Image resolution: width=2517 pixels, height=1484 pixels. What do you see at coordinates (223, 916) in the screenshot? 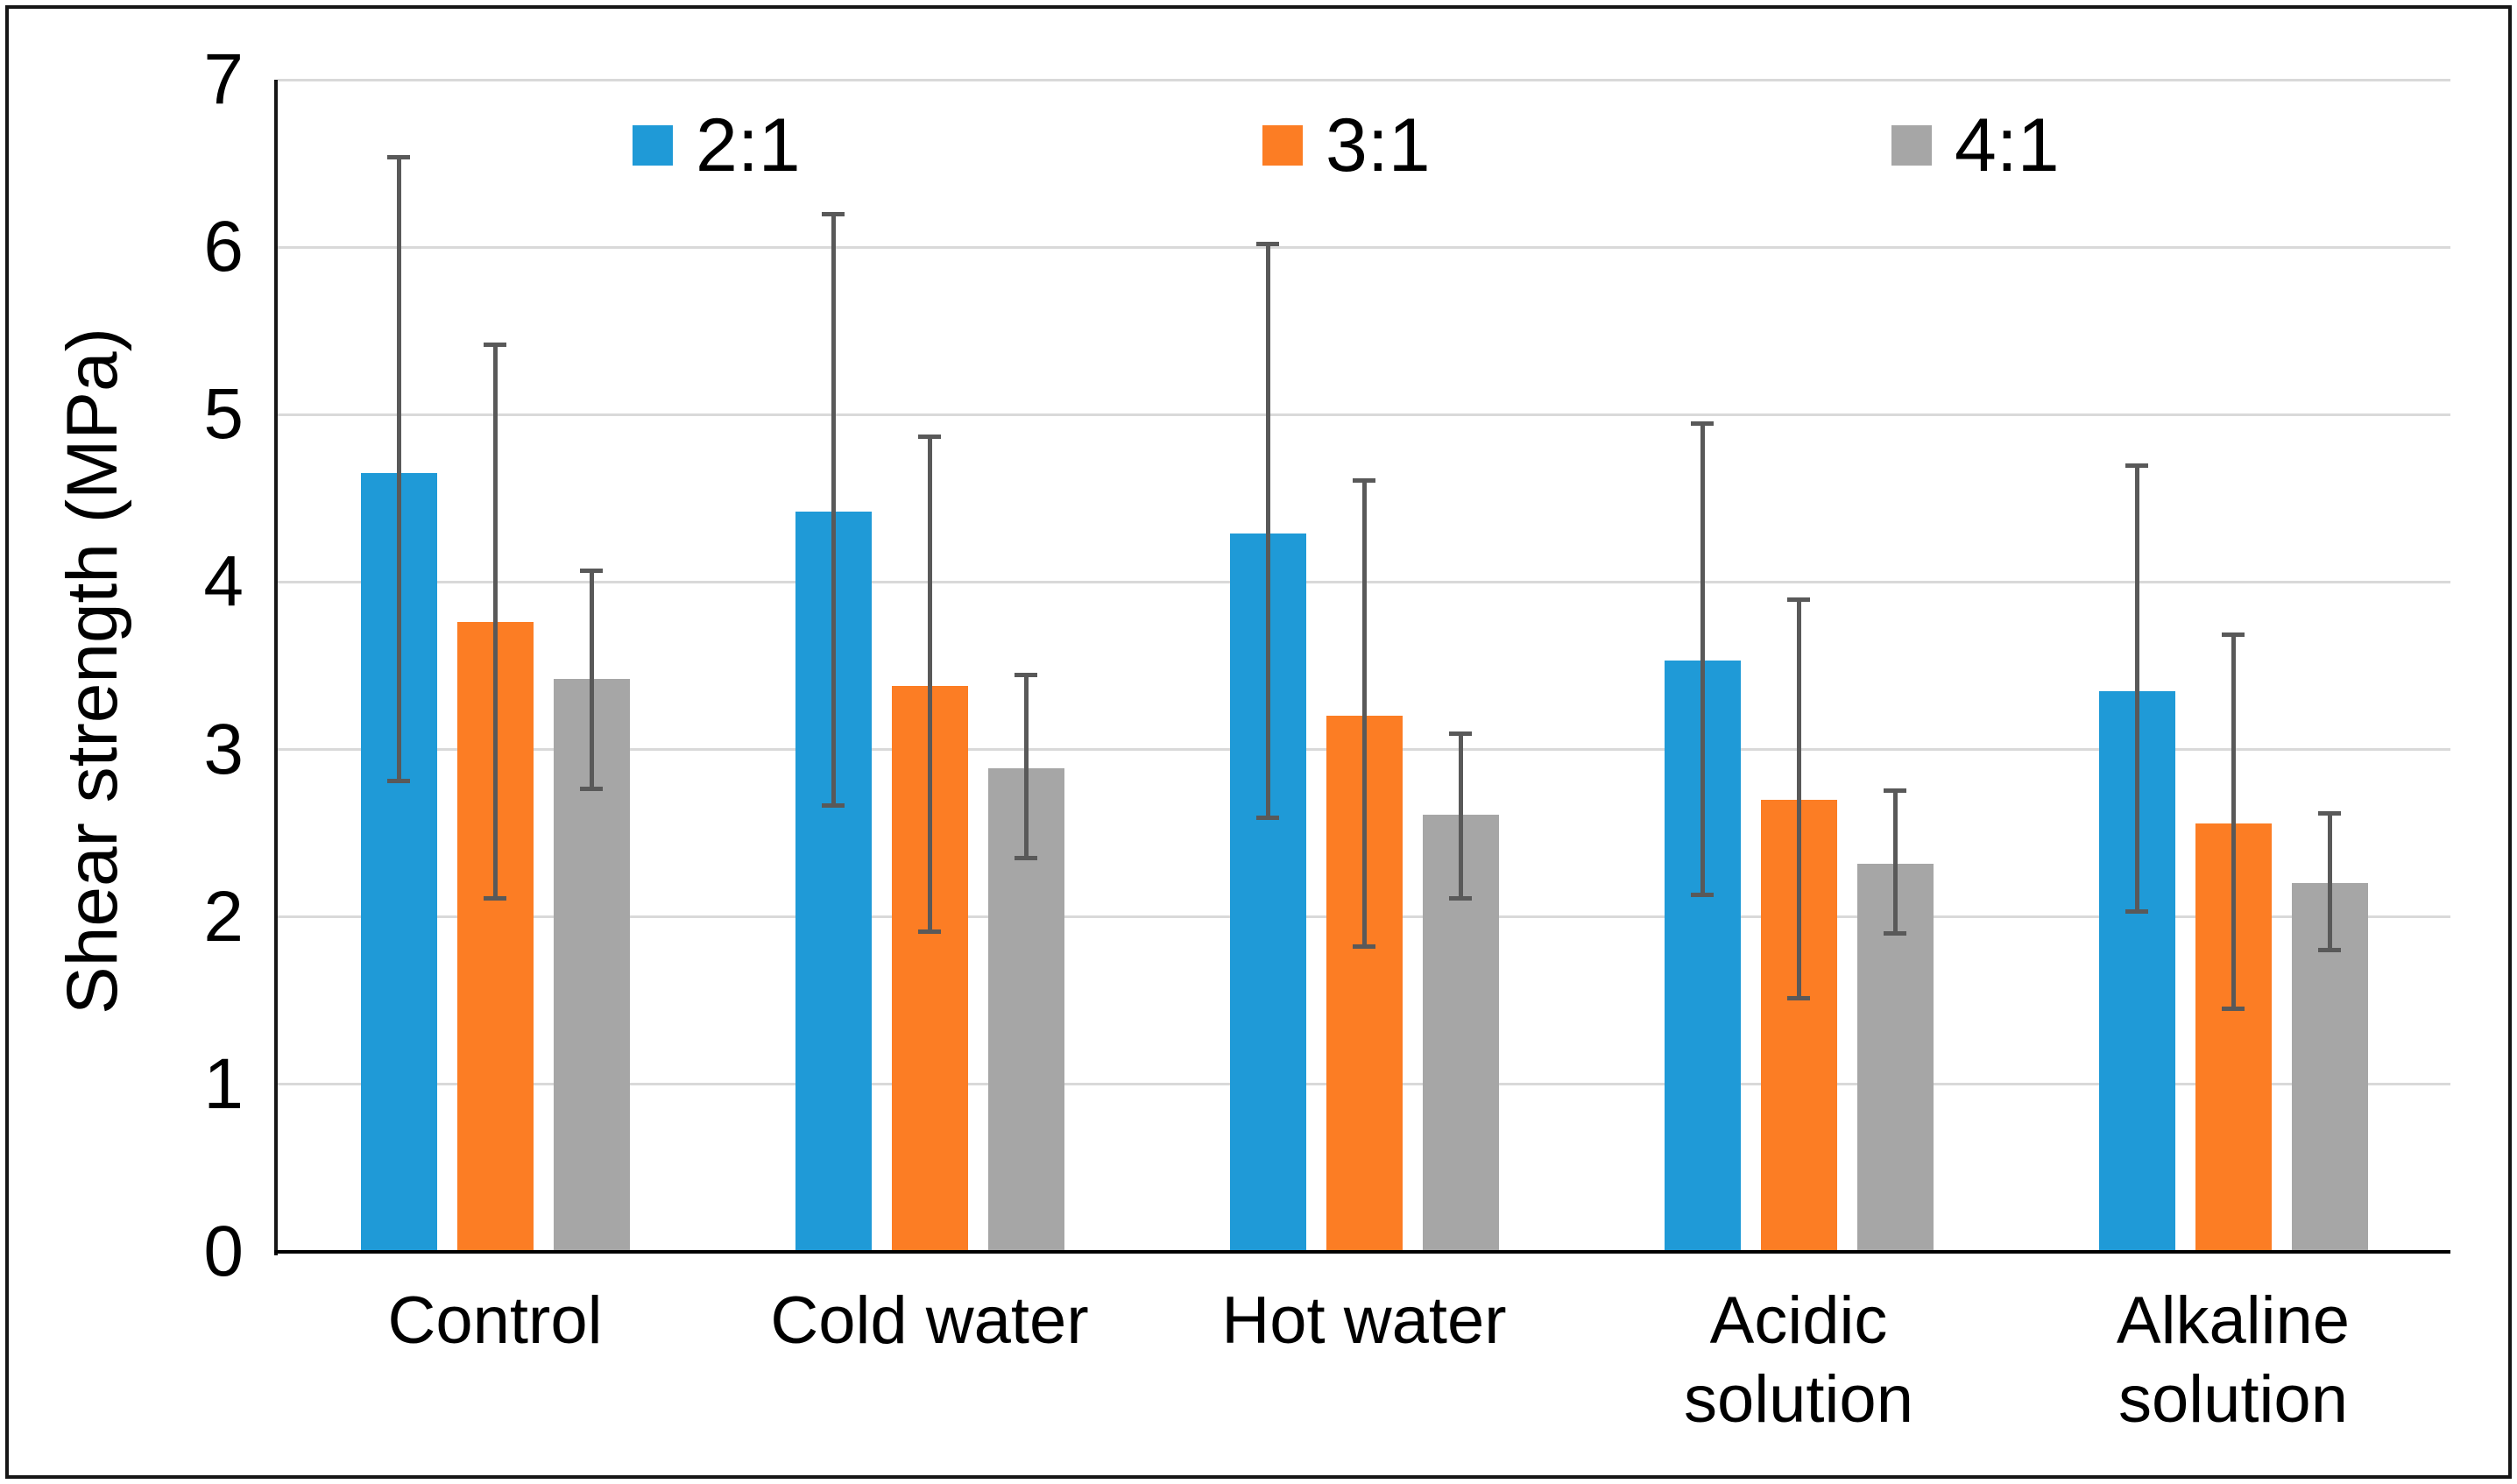
I see `y-tick-label-2: 2` at bounding box center [223, 916].